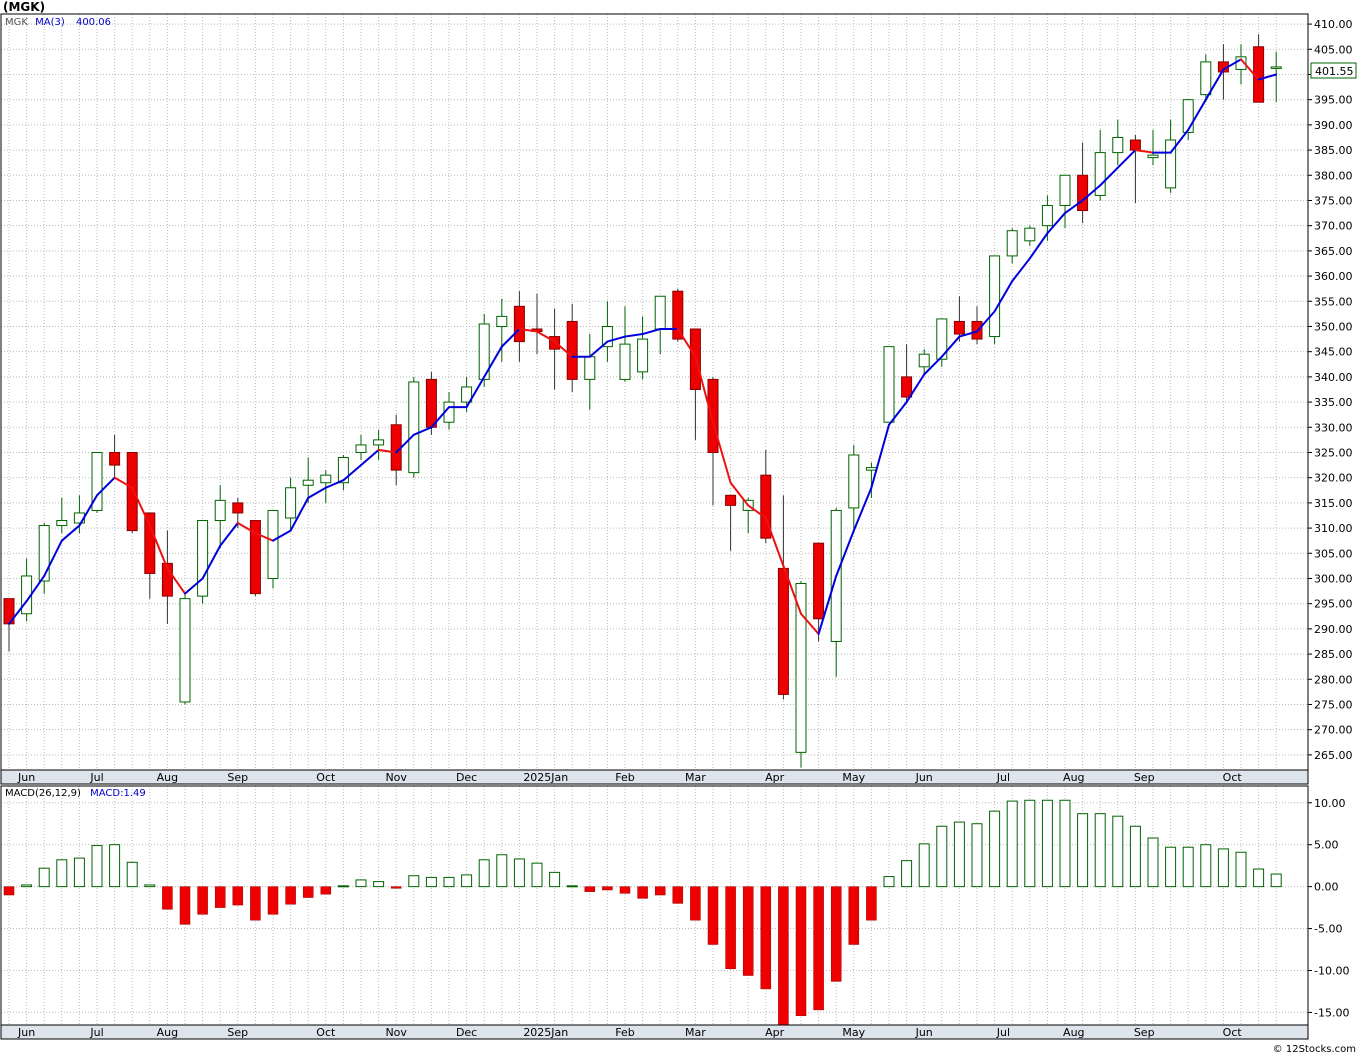 Image resolution: width=1360 pixels, height=1056 pixels. I want to click on price-tick-label: 375.00, so click(1333, 200).